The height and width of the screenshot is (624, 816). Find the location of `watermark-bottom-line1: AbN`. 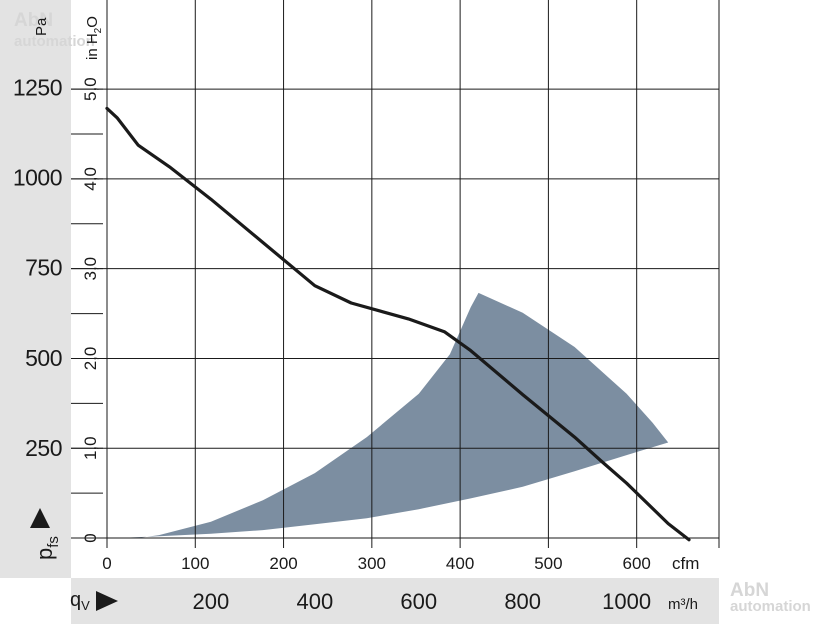

watermark-bottom-line1: AbN is located at coordinates (749, 590).